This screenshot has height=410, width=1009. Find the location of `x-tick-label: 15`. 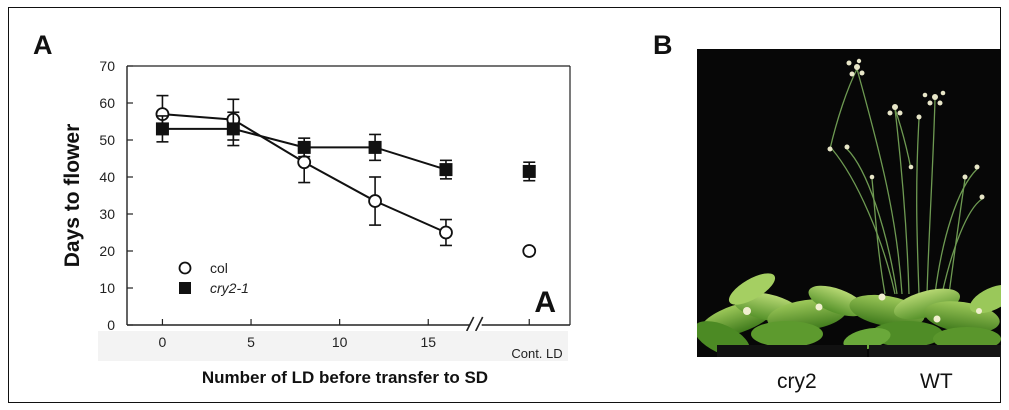

x-tick-label: 15 is located at coordinates (428, 342).